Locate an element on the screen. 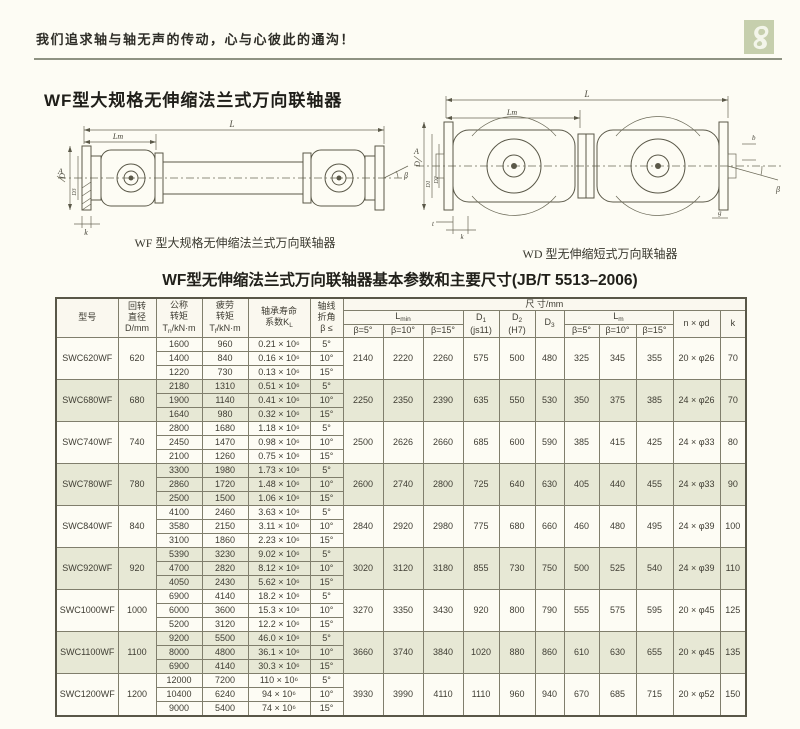 The height and width of the screenshot is (729, 800). lmin-cell: 2920 is located at coordinates (403, 526).